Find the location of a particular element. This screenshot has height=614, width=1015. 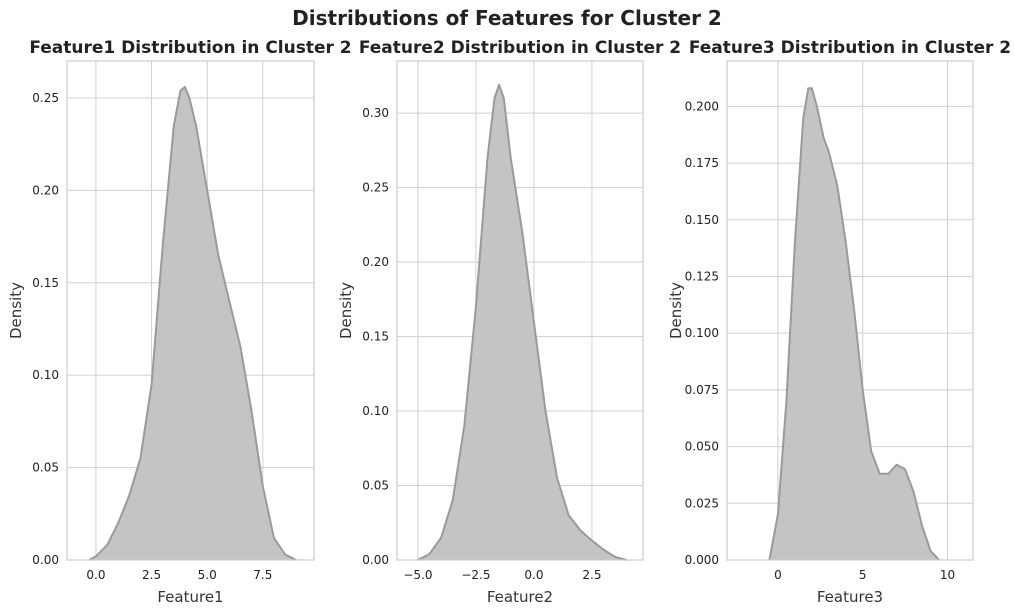

x-tick-label: 5 is located at coordinates (863, 575).